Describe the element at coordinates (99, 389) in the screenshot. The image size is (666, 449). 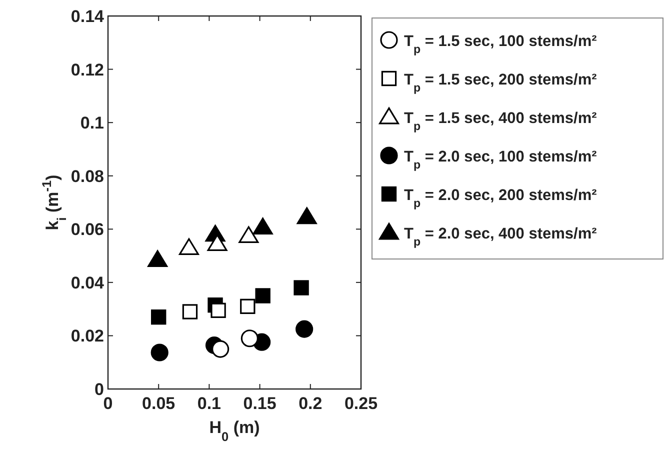
I see `y-tick-label: 0` at that location.